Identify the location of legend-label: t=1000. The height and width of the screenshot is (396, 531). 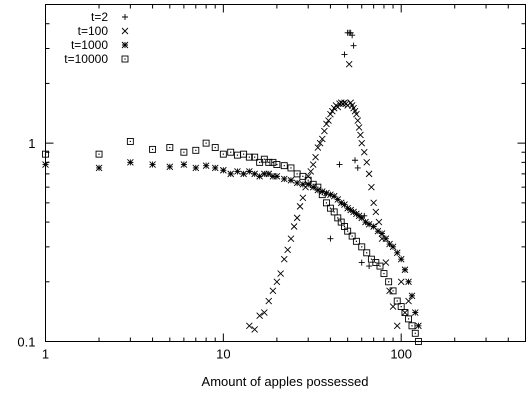
(89, 45).